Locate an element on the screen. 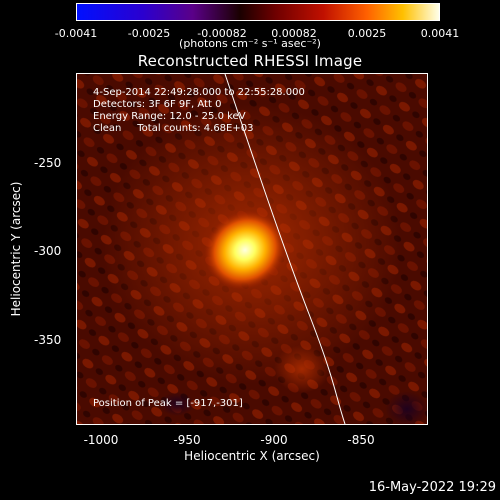 The image size is (500, 500). x-tick: -900 is located at coordinates (274, 440).